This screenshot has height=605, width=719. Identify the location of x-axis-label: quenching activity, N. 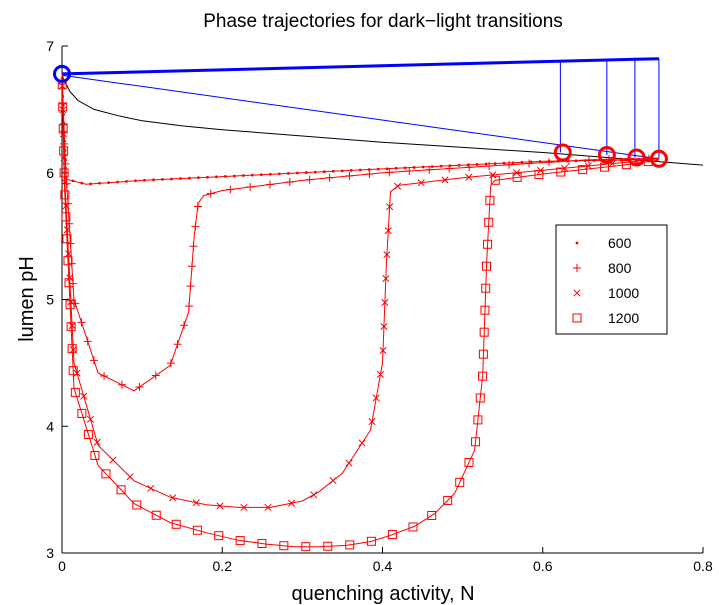
(382, 594).